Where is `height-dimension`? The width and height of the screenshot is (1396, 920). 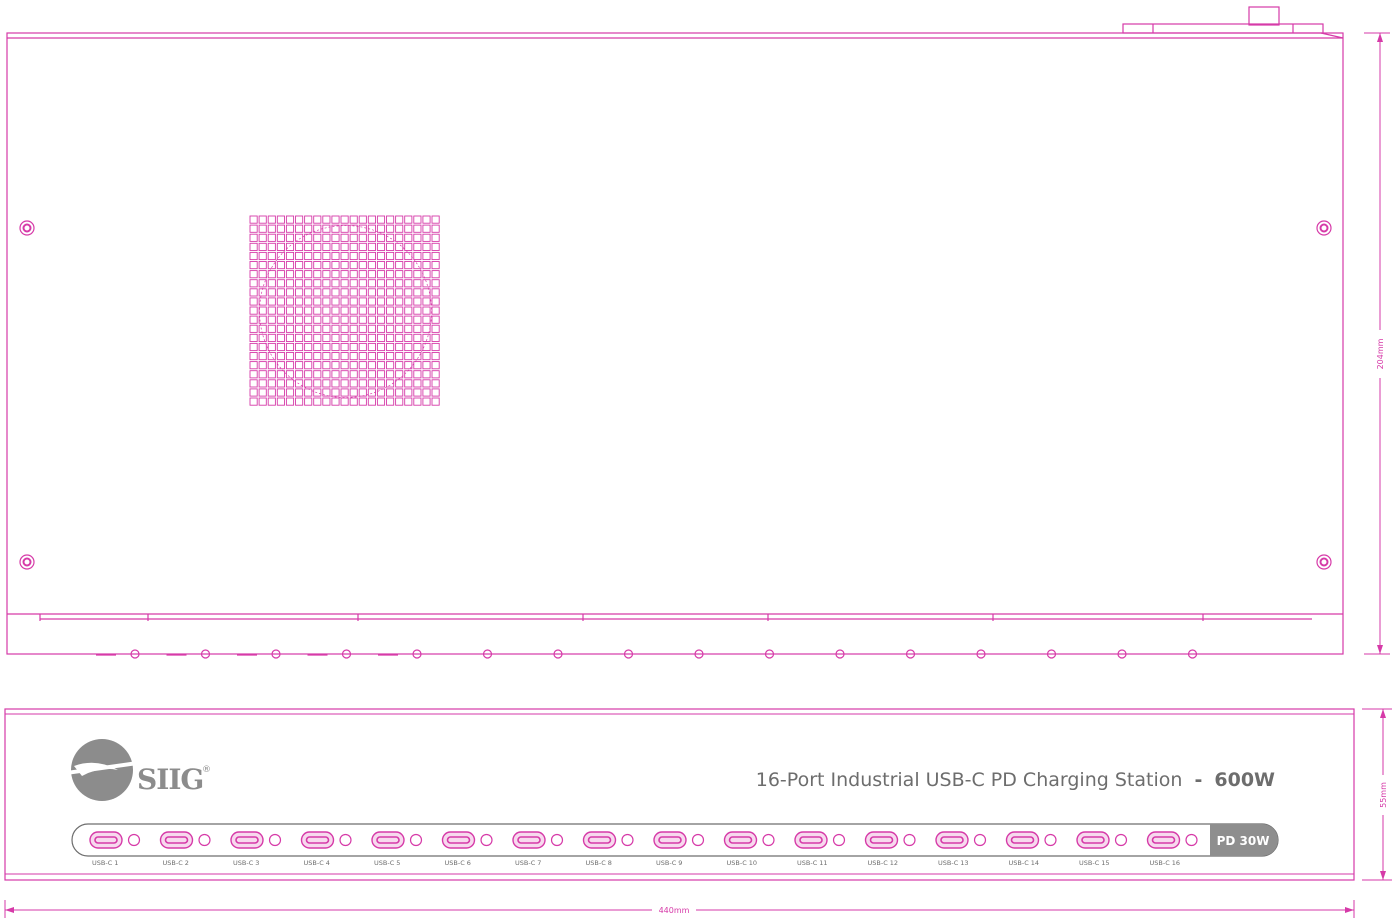 height-dimension is located at coordinates (1377, 794).